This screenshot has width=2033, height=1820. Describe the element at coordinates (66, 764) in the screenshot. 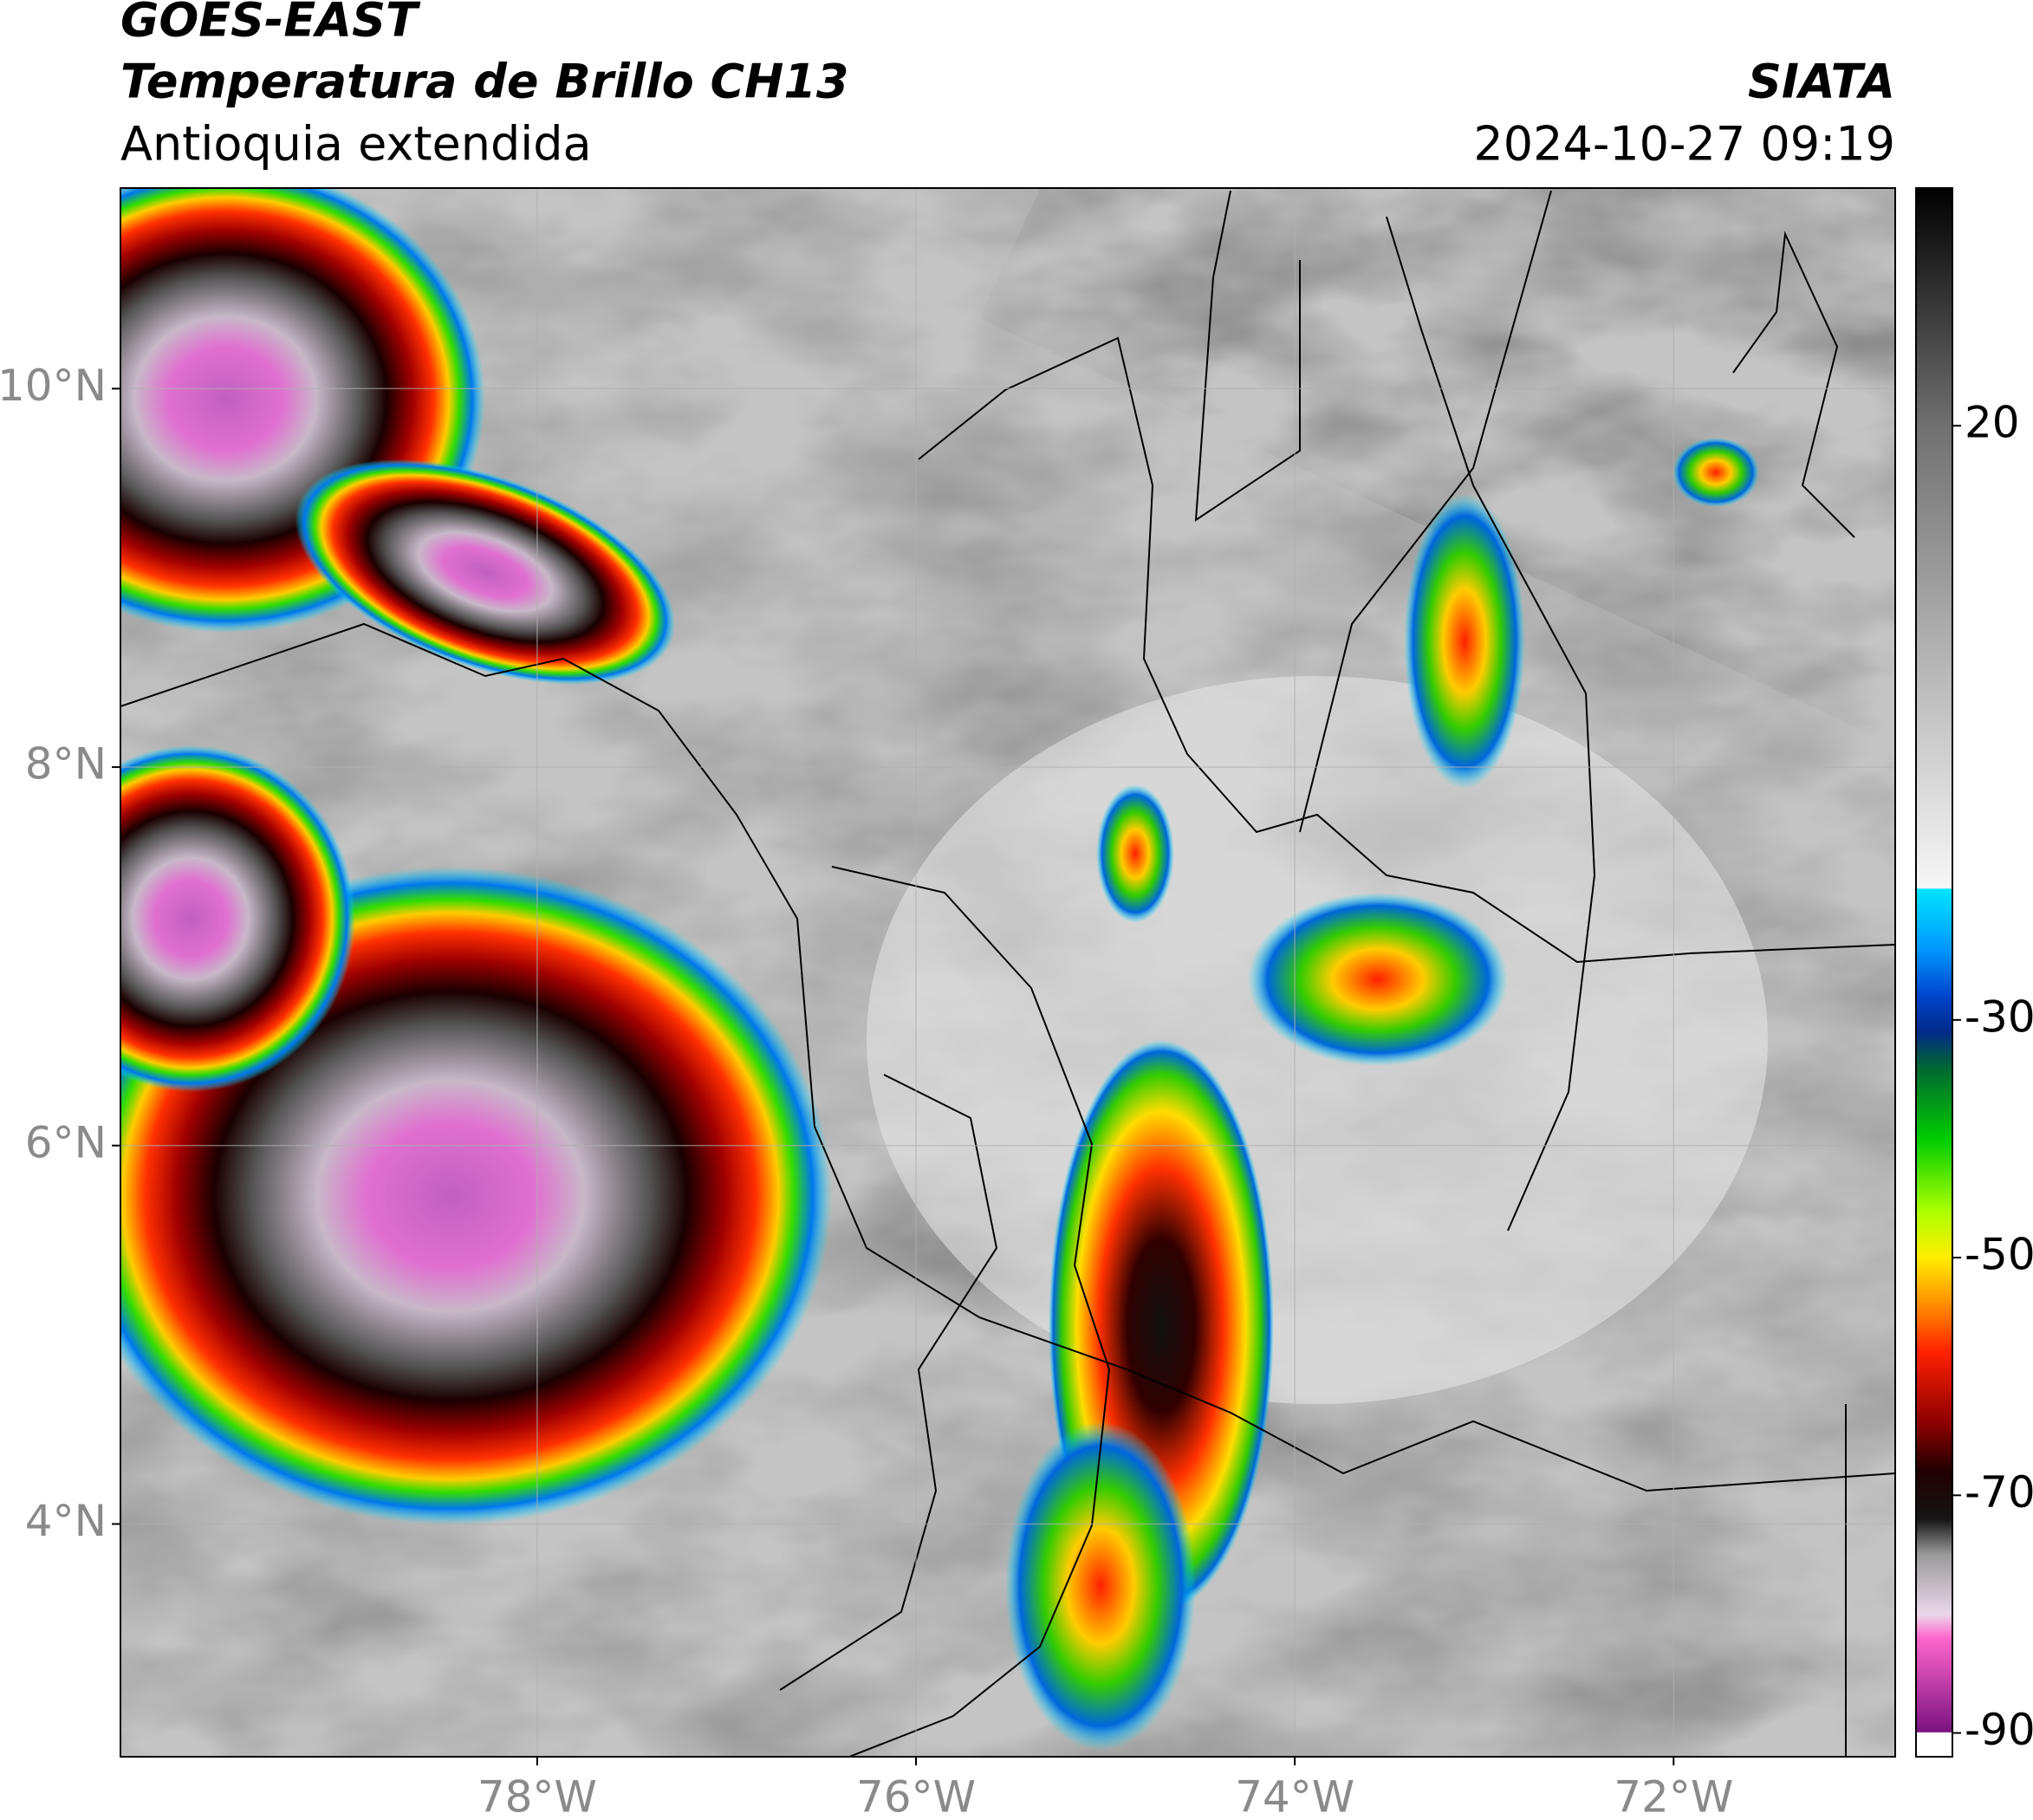

I see `y-tick-label: 8°N` at that location.